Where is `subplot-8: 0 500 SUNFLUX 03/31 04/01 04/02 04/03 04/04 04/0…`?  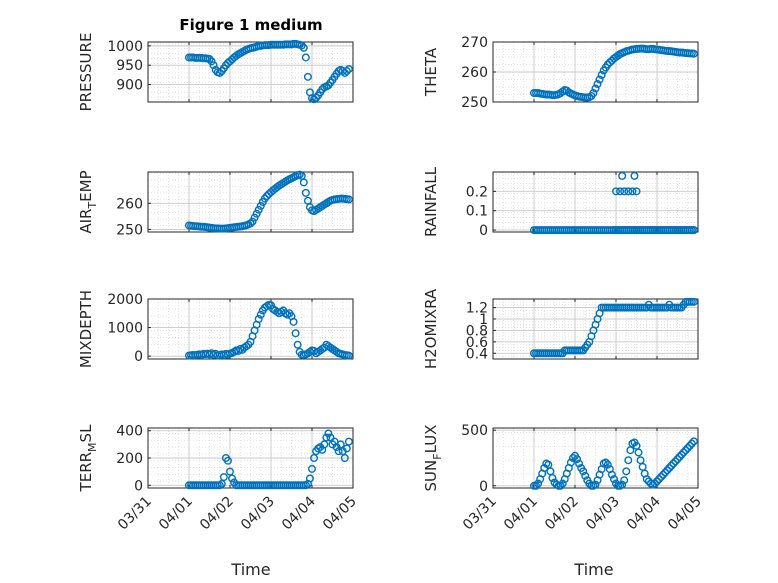
subplot-8: 0 500 SUNFLUX 03/31 04/01 04/02 04/03 04/04 04/0… is located at coordinates (563, 478).